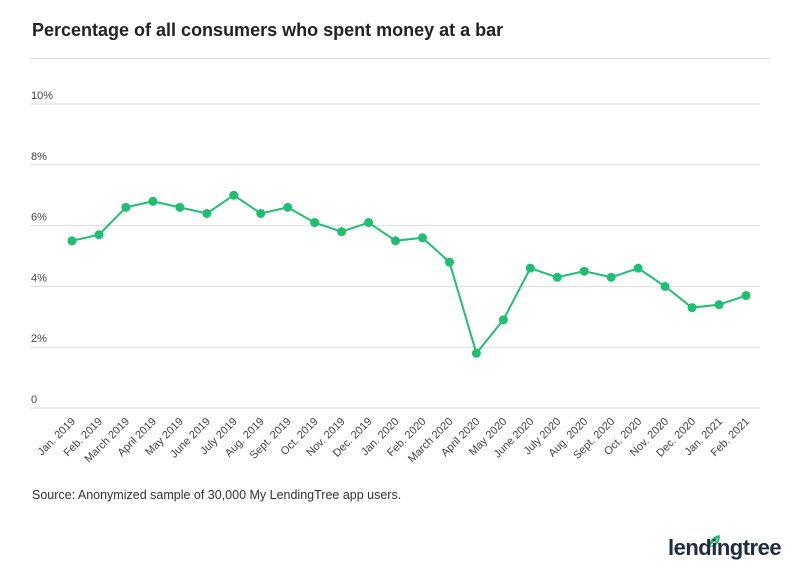  Describe the element at coordinates (39, 339) in the screenshot. I see `y-tick-label: 2%` at that location.